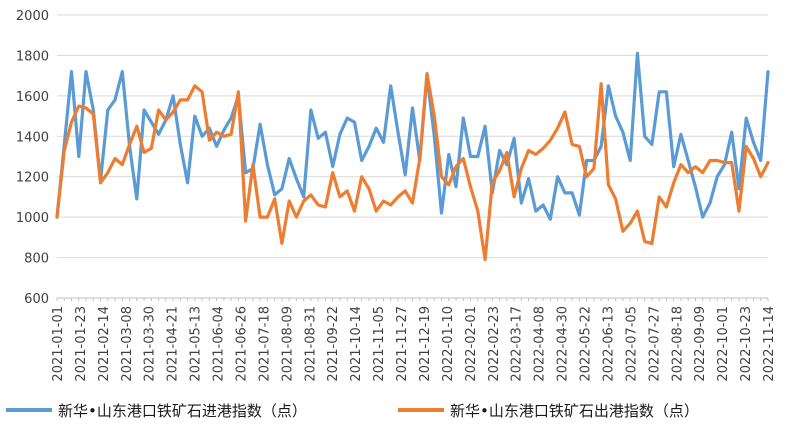 The width and height of the screenshot is (796, 426). I want to click on x-tick-label: 2021-07-18, so click(264, 344).